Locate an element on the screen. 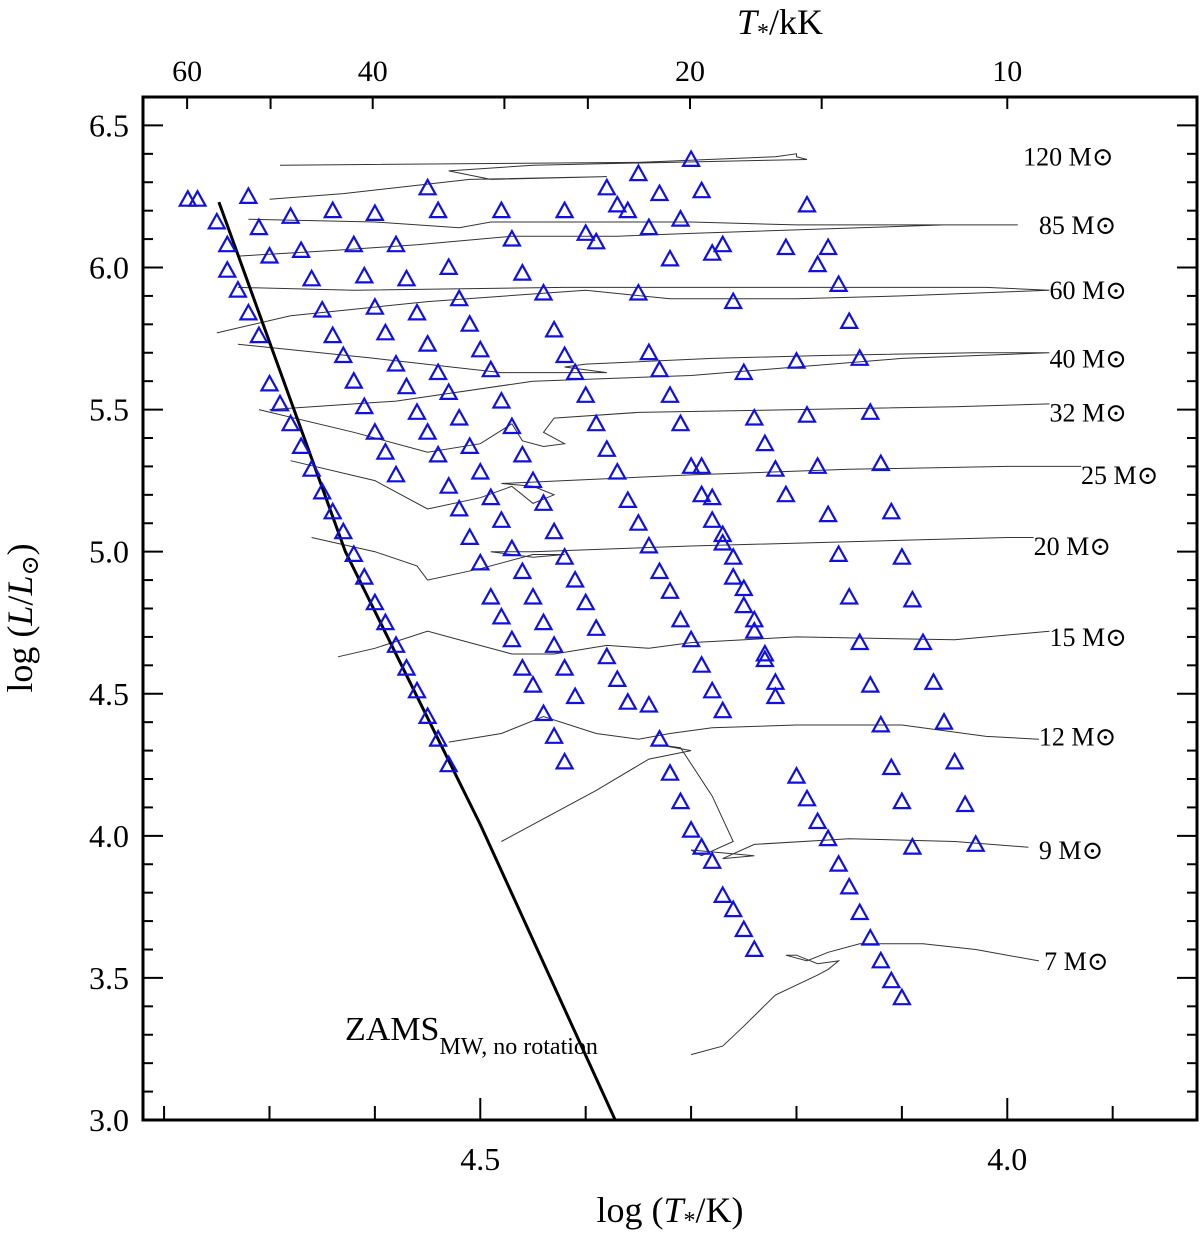 The width and height of the screenshot is (1200, 1236). track-label: 20 M⊙ is located at coordinates (1072, 546).